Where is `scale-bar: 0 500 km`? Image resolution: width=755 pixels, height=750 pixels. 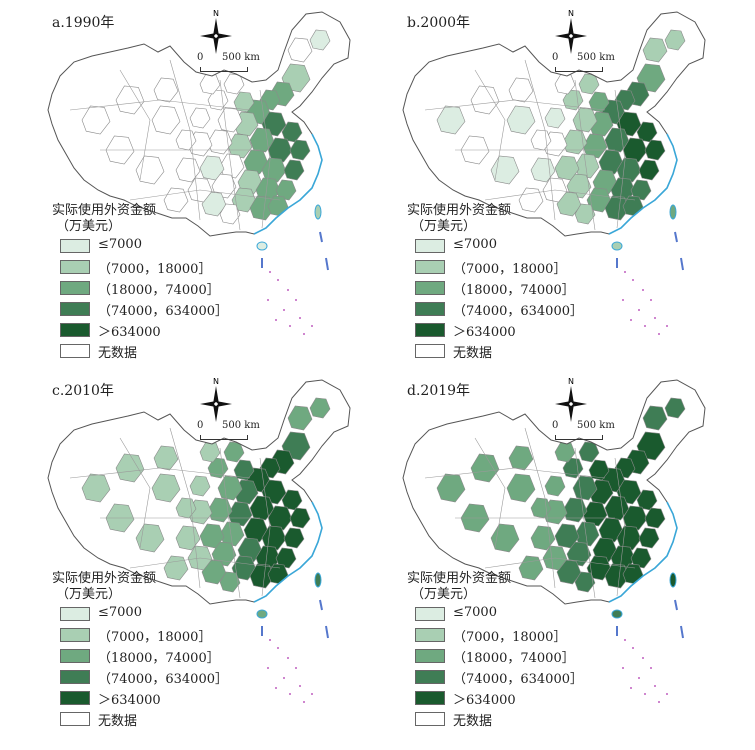
scale-bar: 0 500 km is located at coordinates (584, 64).